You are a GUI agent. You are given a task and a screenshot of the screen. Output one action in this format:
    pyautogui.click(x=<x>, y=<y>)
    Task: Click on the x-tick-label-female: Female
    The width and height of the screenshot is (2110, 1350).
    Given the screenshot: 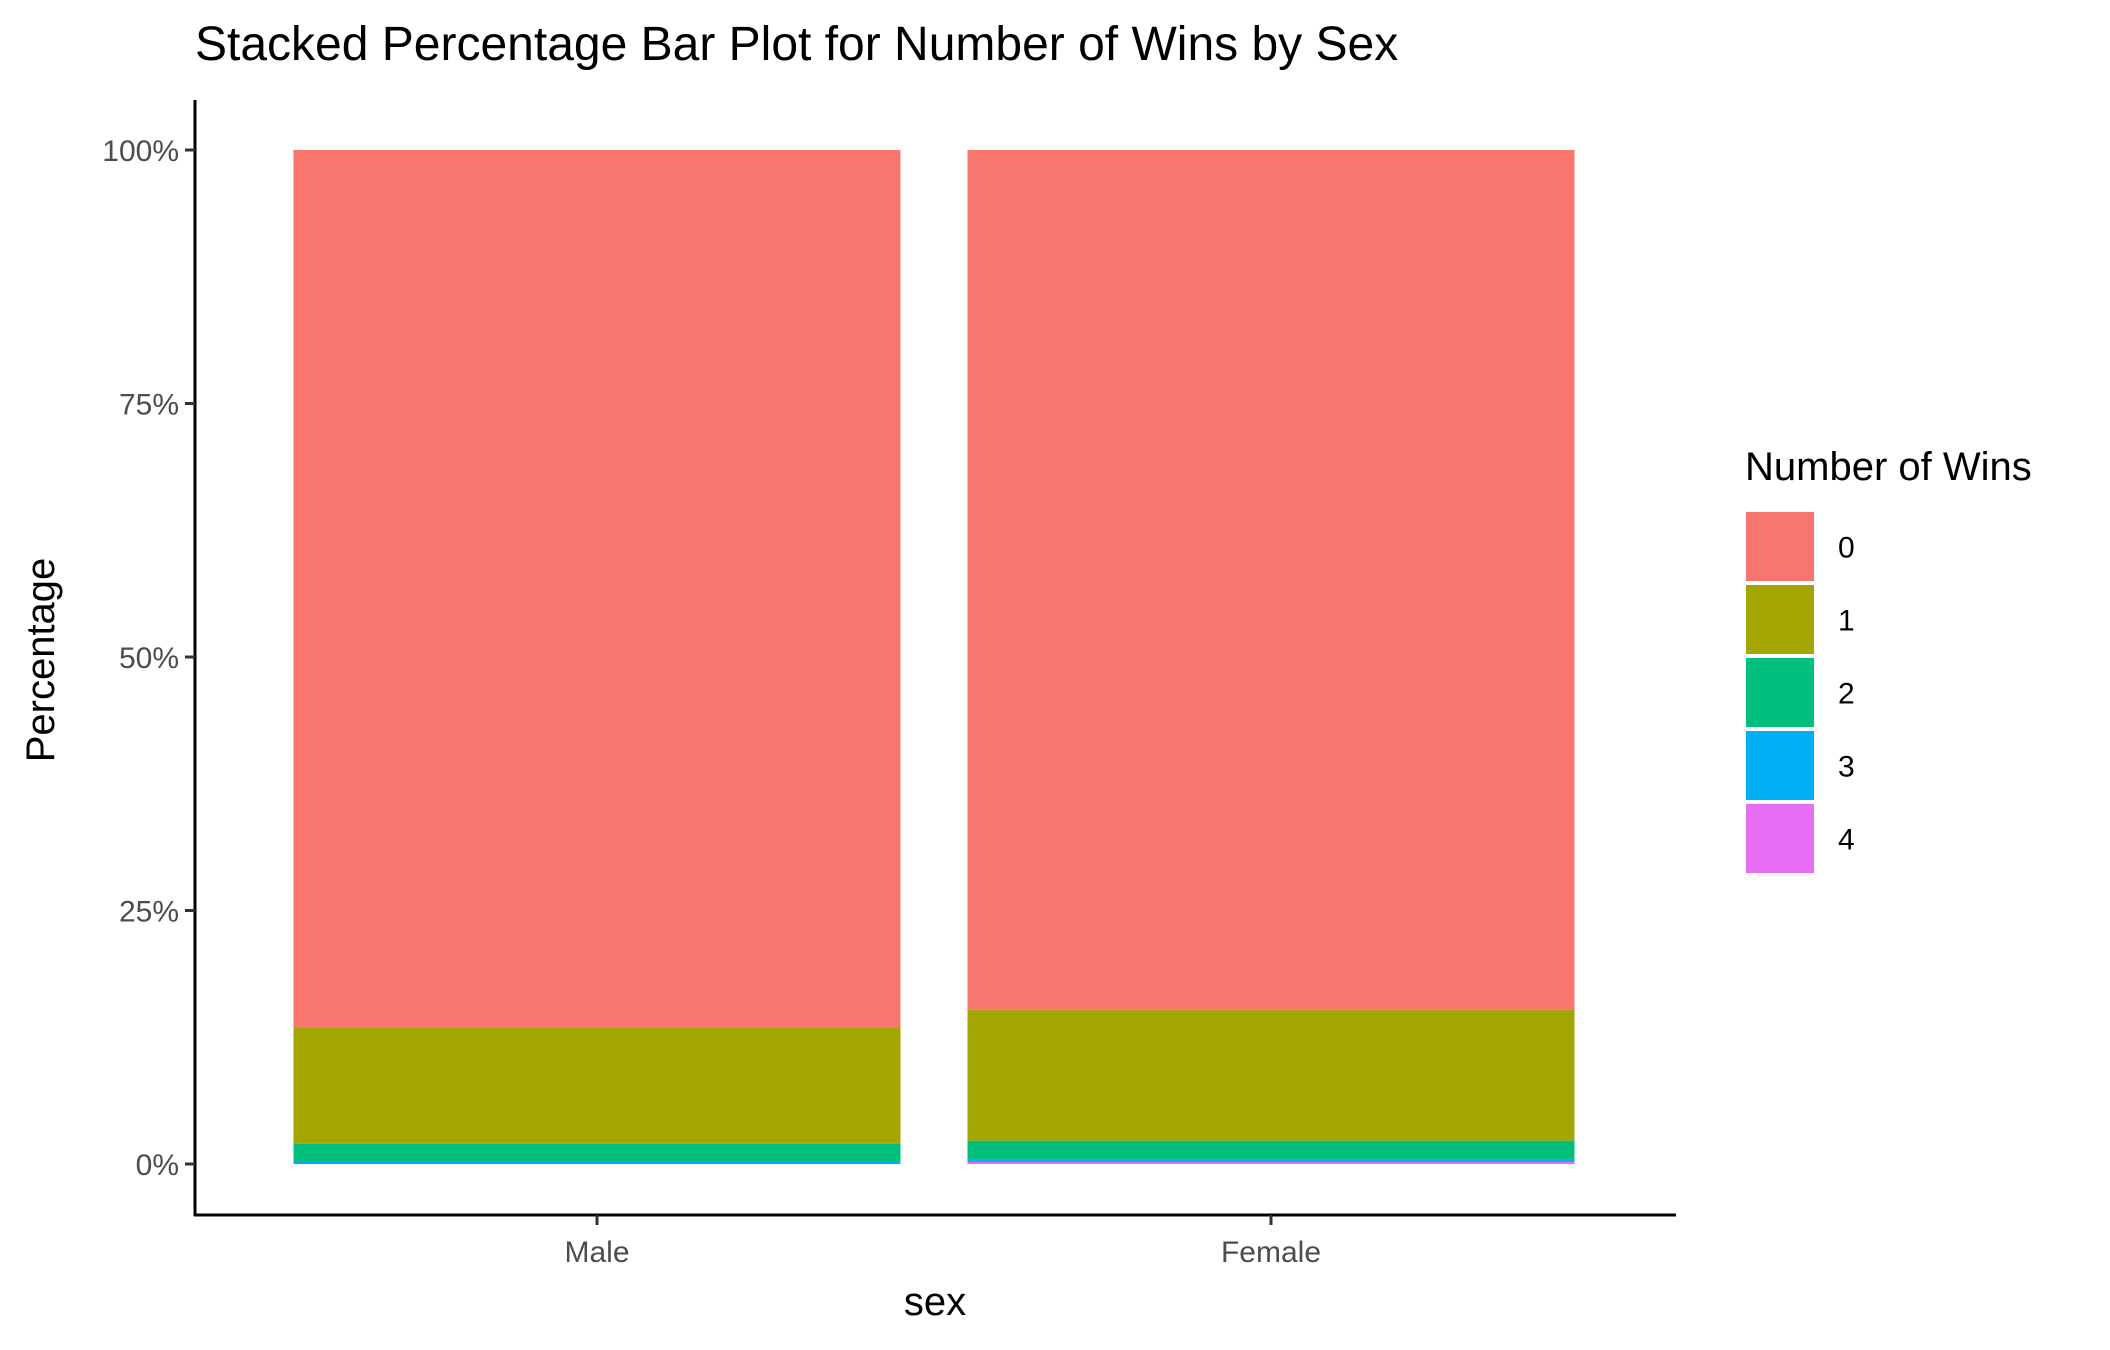 What is the action you would take?
    pyautogui.click(x=1271, y=1252)
    